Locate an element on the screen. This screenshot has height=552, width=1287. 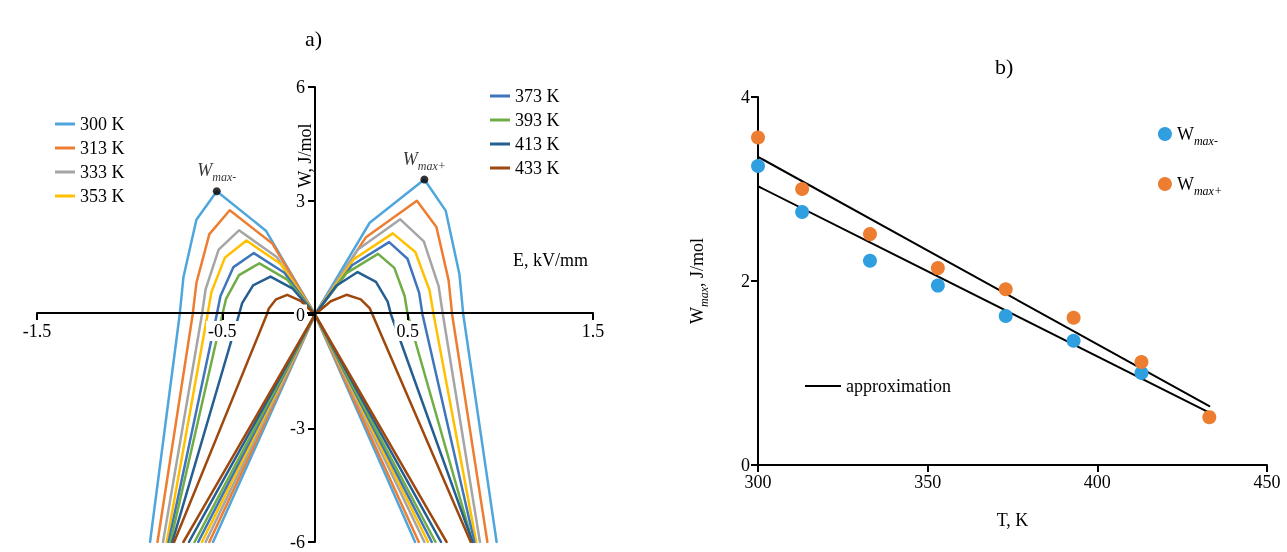
legend-label: 373 K is located at coordinates (537, 96).